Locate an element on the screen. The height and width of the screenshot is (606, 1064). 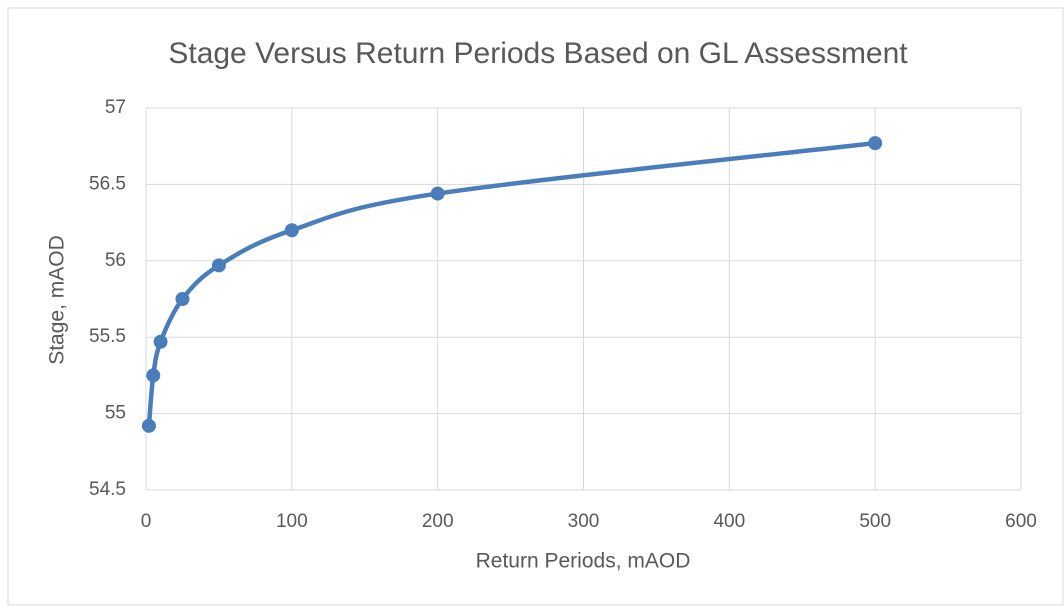
x-tick-label: 100 is located at coordinates (292, 521).